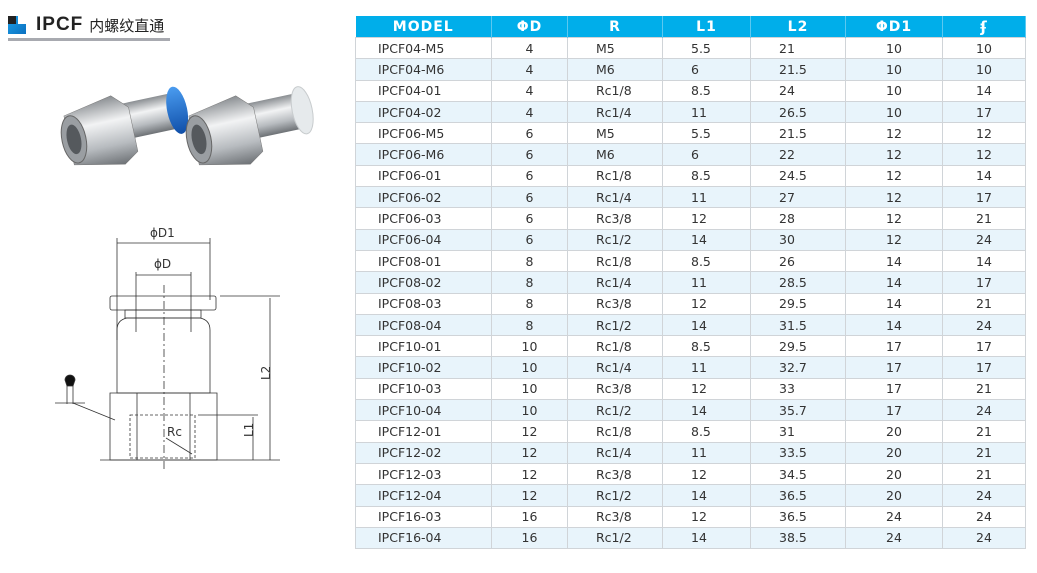  What do you see at coordinates (798, 367) in the screenshot?
I see `table-cell: 32.7` at bounding box center [798, 367].